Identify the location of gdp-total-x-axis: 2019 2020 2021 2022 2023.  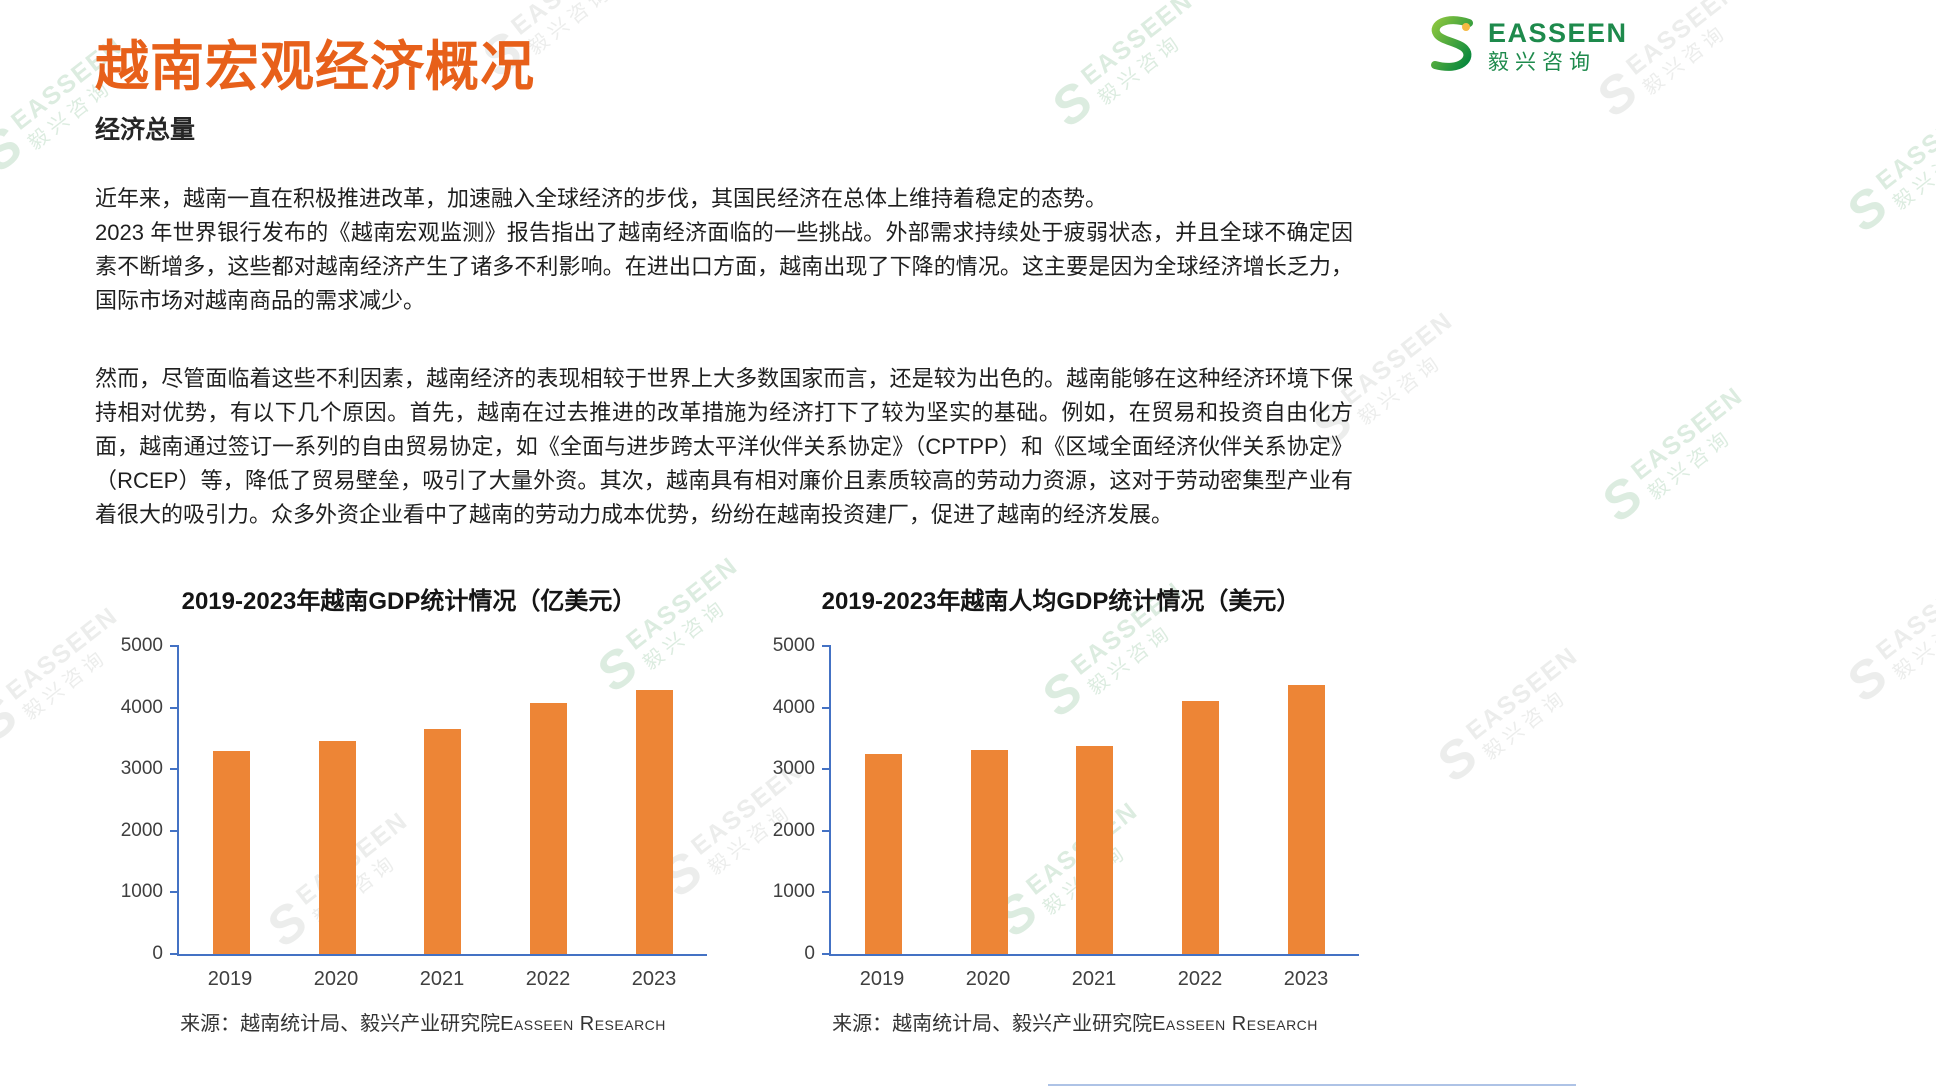
(442, 979).